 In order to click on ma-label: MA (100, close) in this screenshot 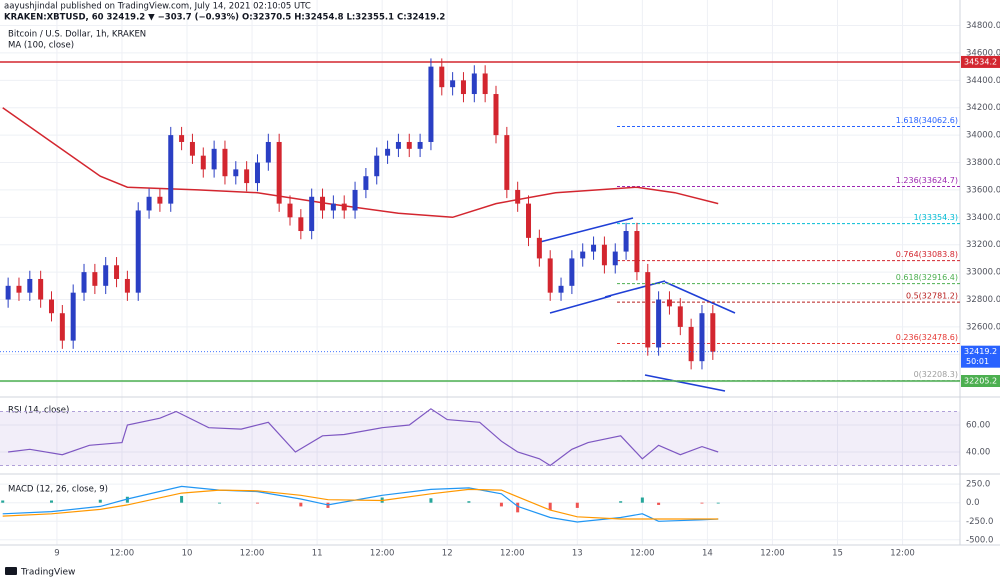, I will do `click(41, 46)`.